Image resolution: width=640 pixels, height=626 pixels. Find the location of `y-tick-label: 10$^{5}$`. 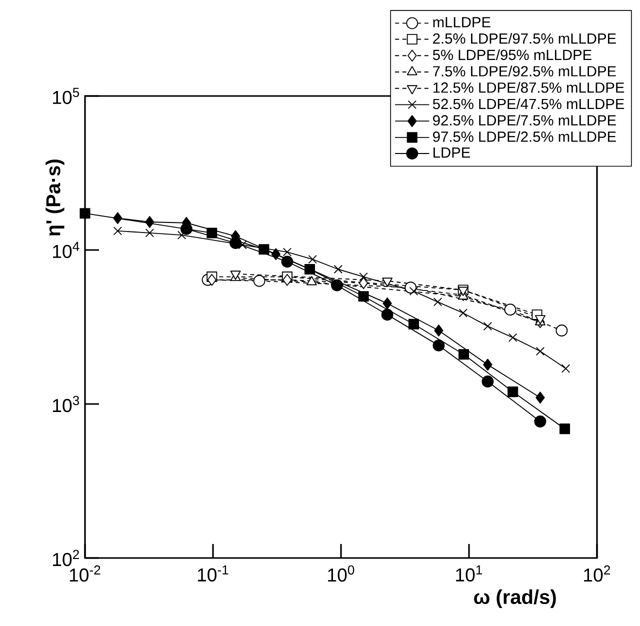

y-tick-label: 10$^{5}$ is located at coordinates (66, 96).